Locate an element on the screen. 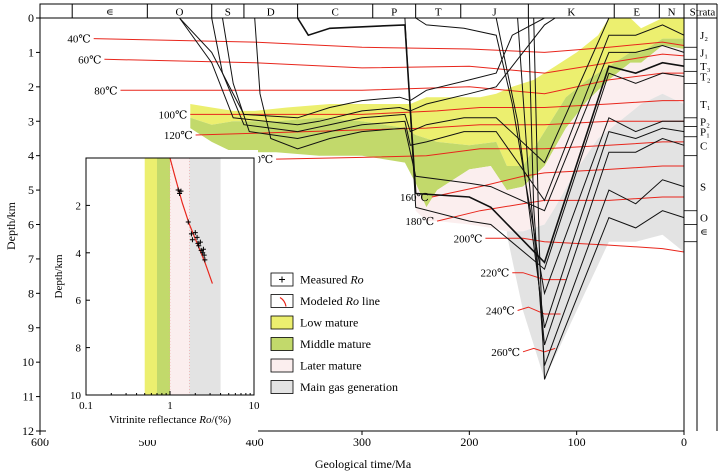 The image size is (727, 474). strata-label: T₁ is located at coordinates (705, 105).